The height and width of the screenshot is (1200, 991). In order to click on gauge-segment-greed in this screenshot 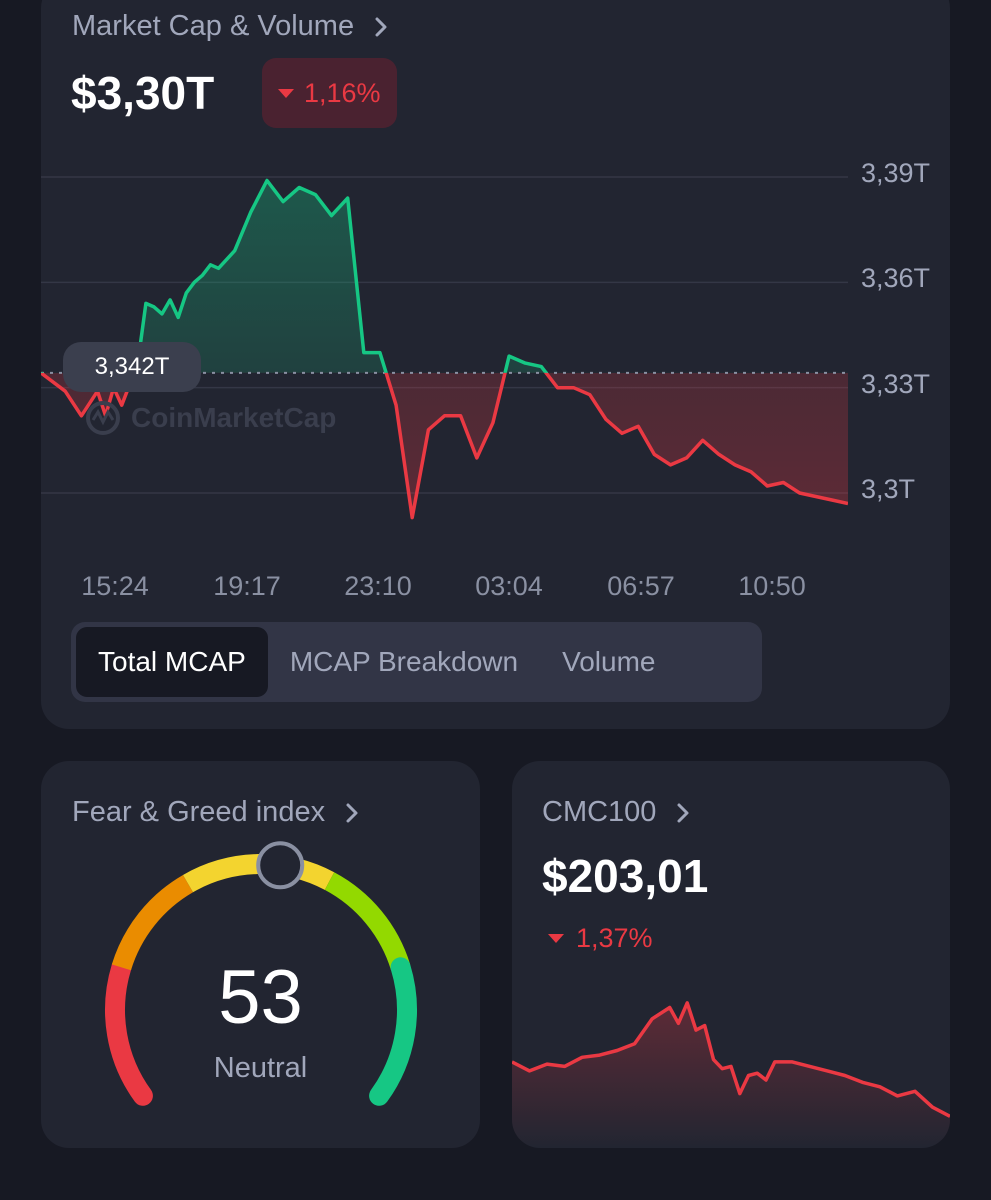, I will do `click(367, 921)`.